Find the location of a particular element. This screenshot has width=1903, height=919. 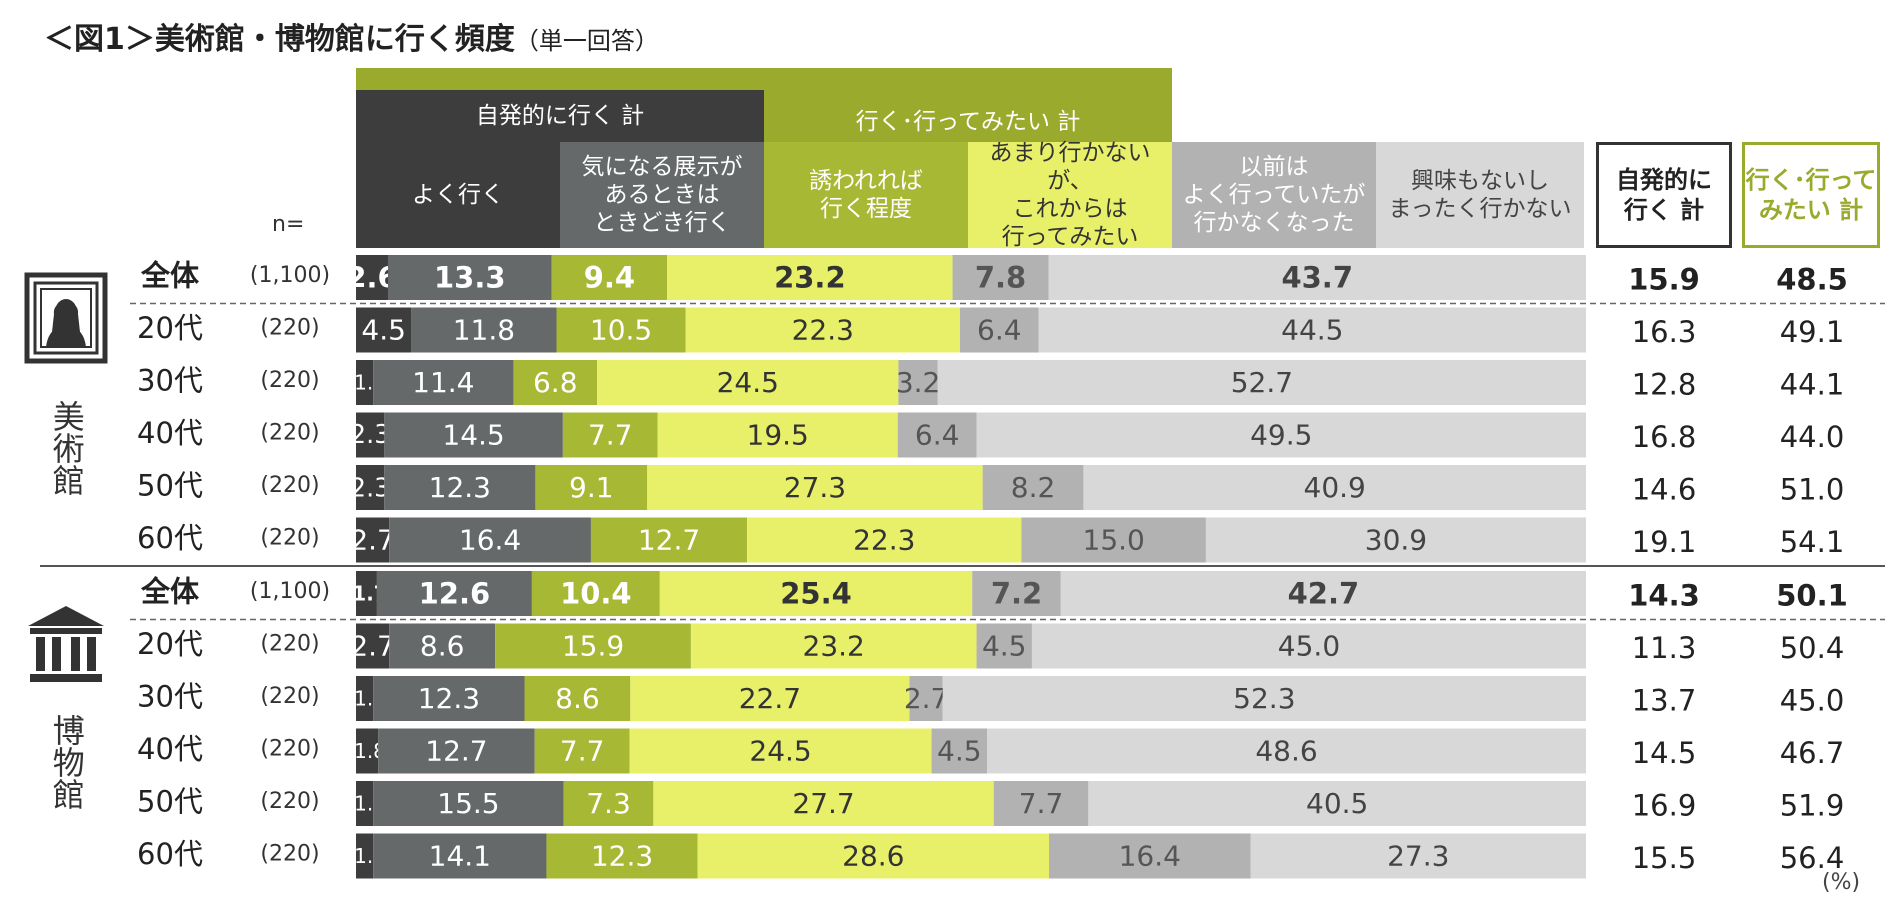

data-label: 12.7 is located at coordinates (669, 540).